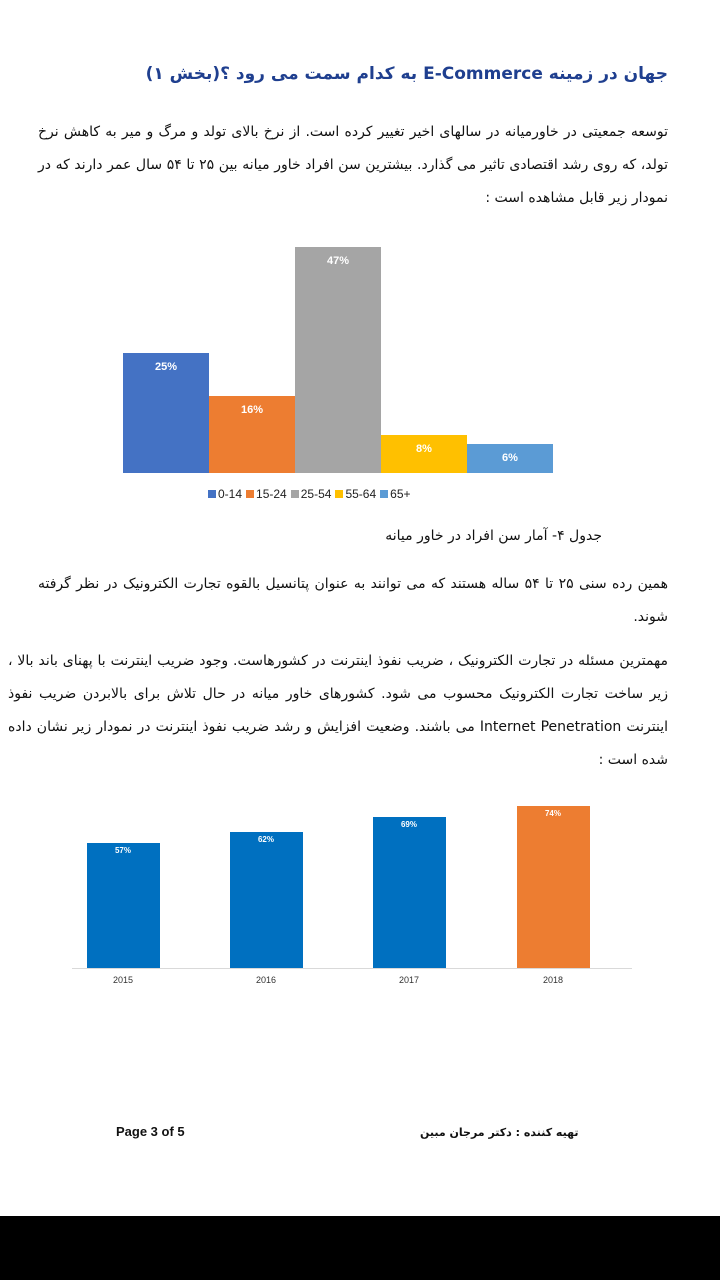 This screenshot has height=1280, width=720. What do you see at coordinates (424, 449) in the screenshot?
I see `age-bar-label: 8%` at bounding box center [424, 449].